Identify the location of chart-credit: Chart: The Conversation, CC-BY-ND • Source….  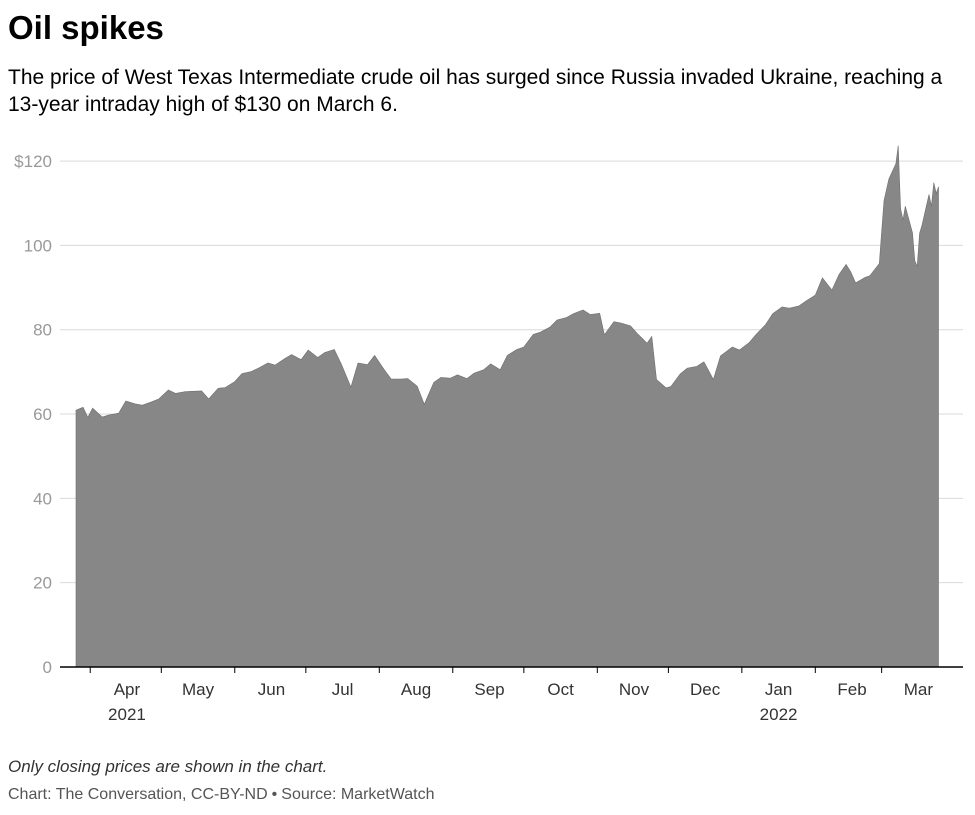
(221, 795).